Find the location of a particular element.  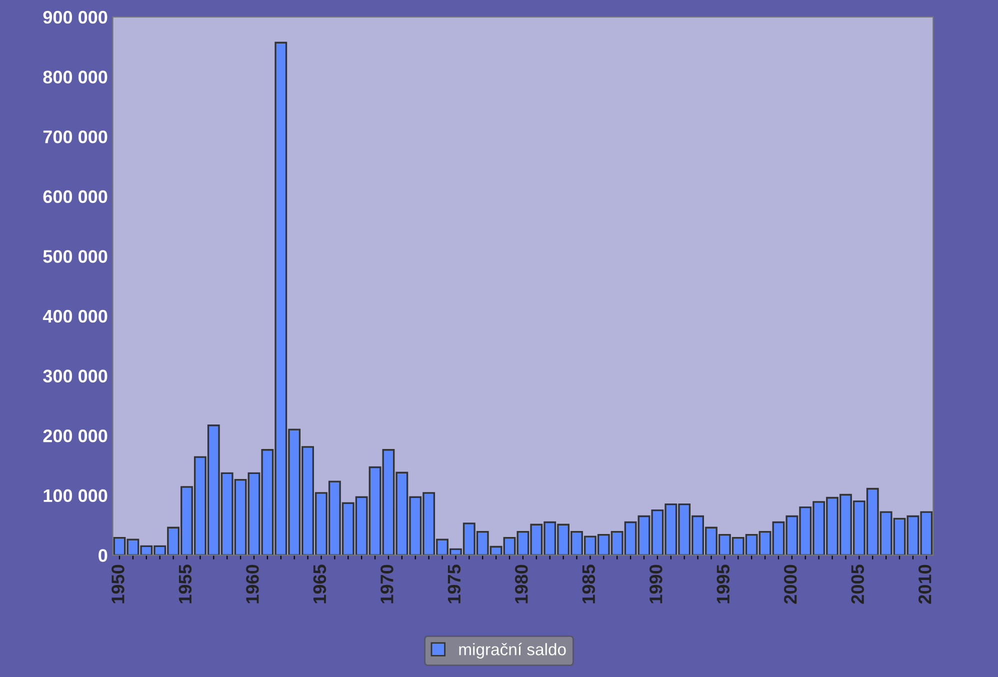

y-tick-label: 500 000 is located at coordinates (75, 256).